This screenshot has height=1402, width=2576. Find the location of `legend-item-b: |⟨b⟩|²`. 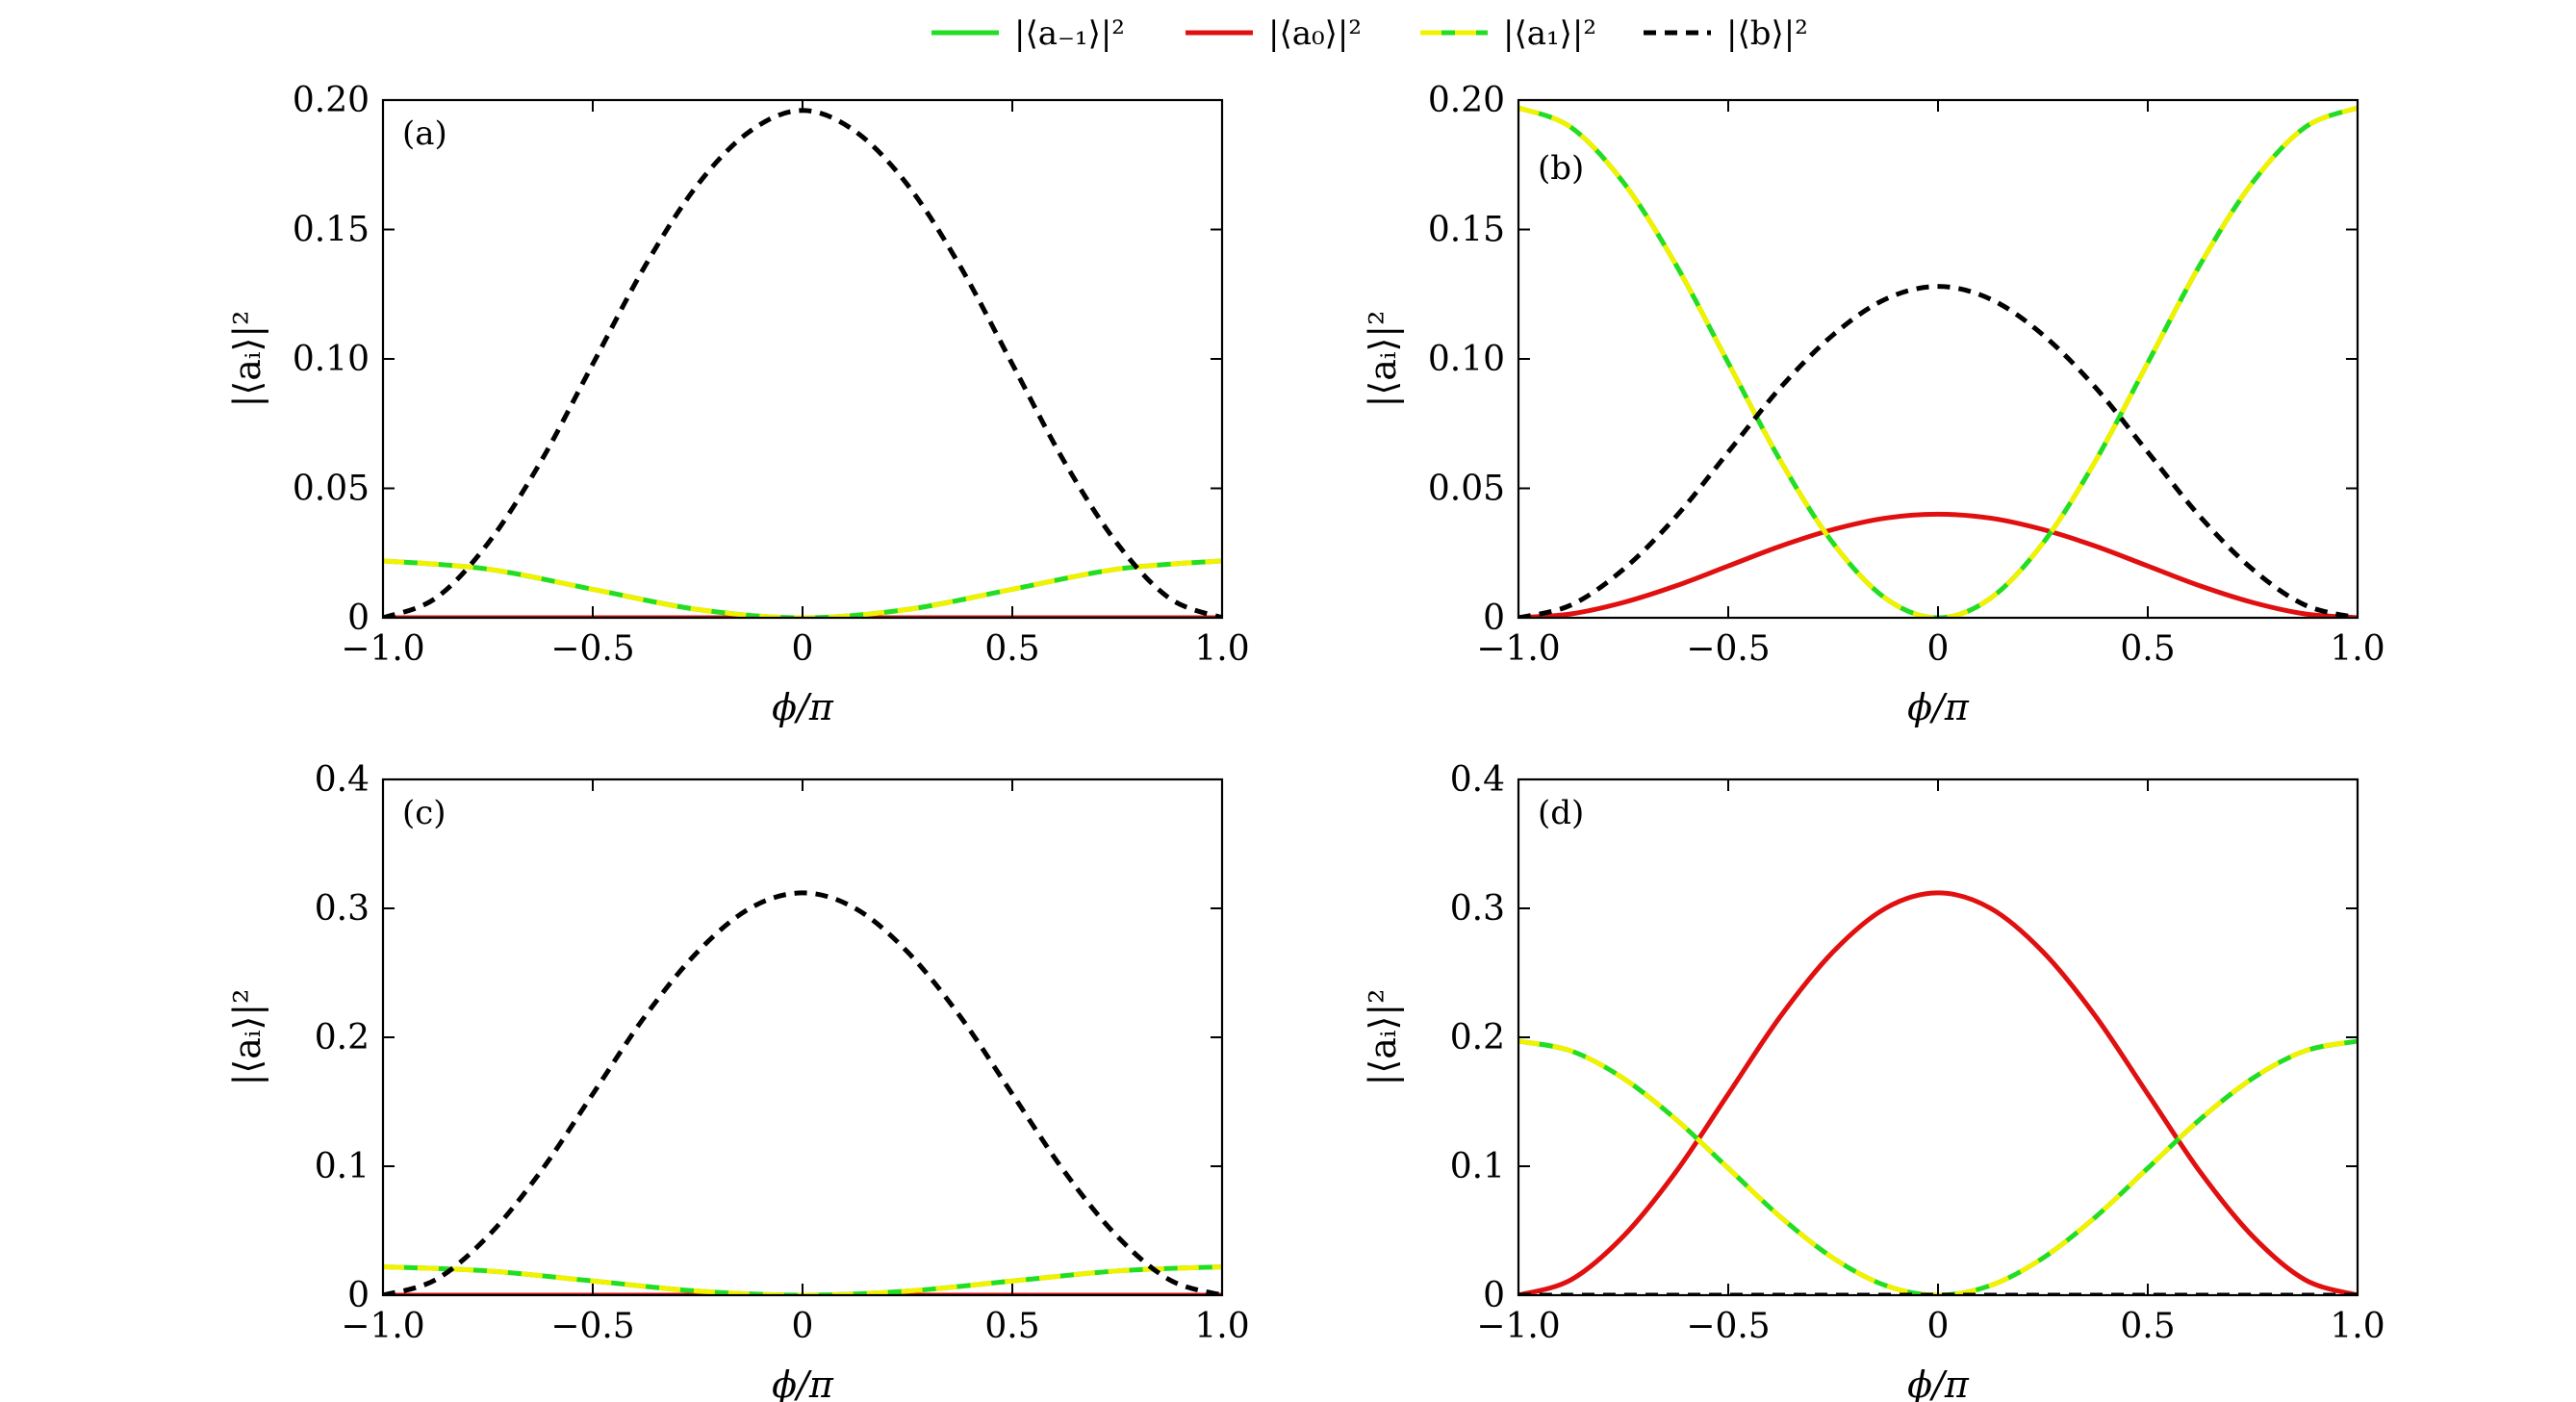

legend-item-b: |⟨b⟩|² is located at coordinates (1726, 33).